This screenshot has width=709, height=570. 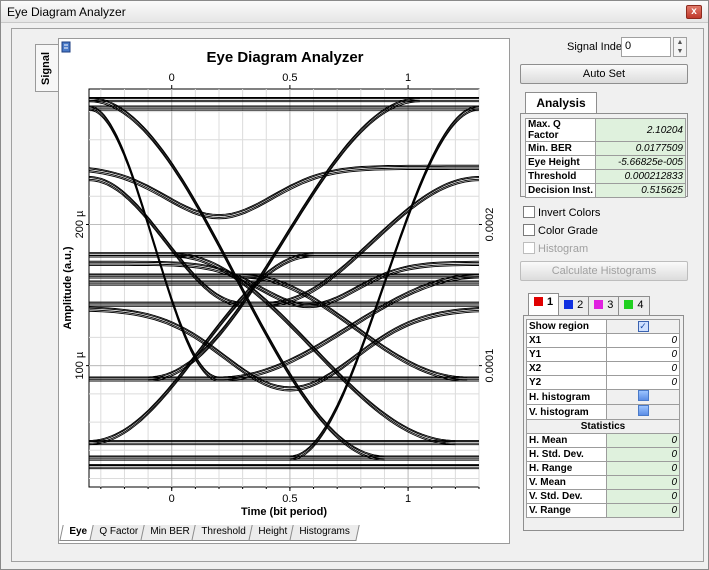 What do you see at coordinates (604, 271) in the screenshot?
I see `calculate-histograms-button: Calculate Histograms` at bounding box center [604, 271].